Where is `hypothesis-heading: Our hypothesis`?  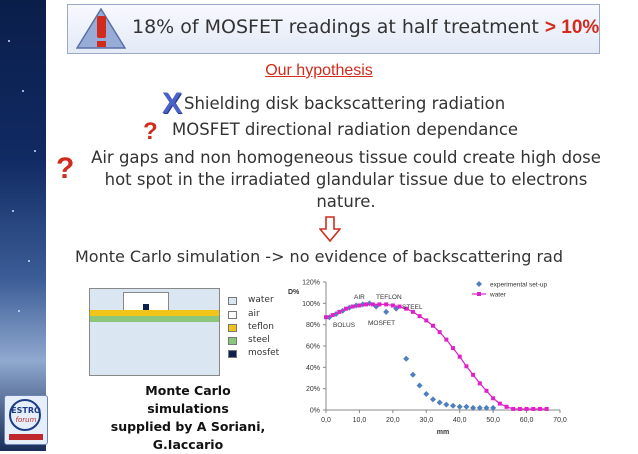 hypothesis-heading: Our hypothesis is located at coordinates (319, 70).